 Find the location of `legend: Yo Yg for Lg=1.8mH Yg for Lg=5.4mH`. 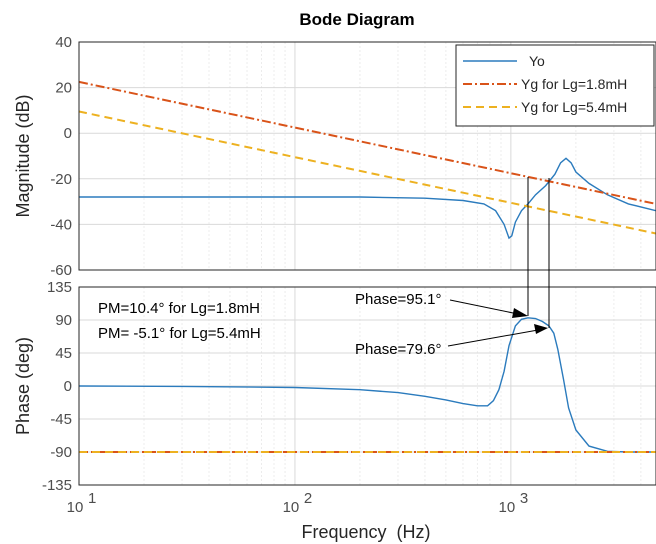

legend: Yo Yg for Lg=1.8mH Yg for Lg=5.4mH is located at coordinates (555, 85).